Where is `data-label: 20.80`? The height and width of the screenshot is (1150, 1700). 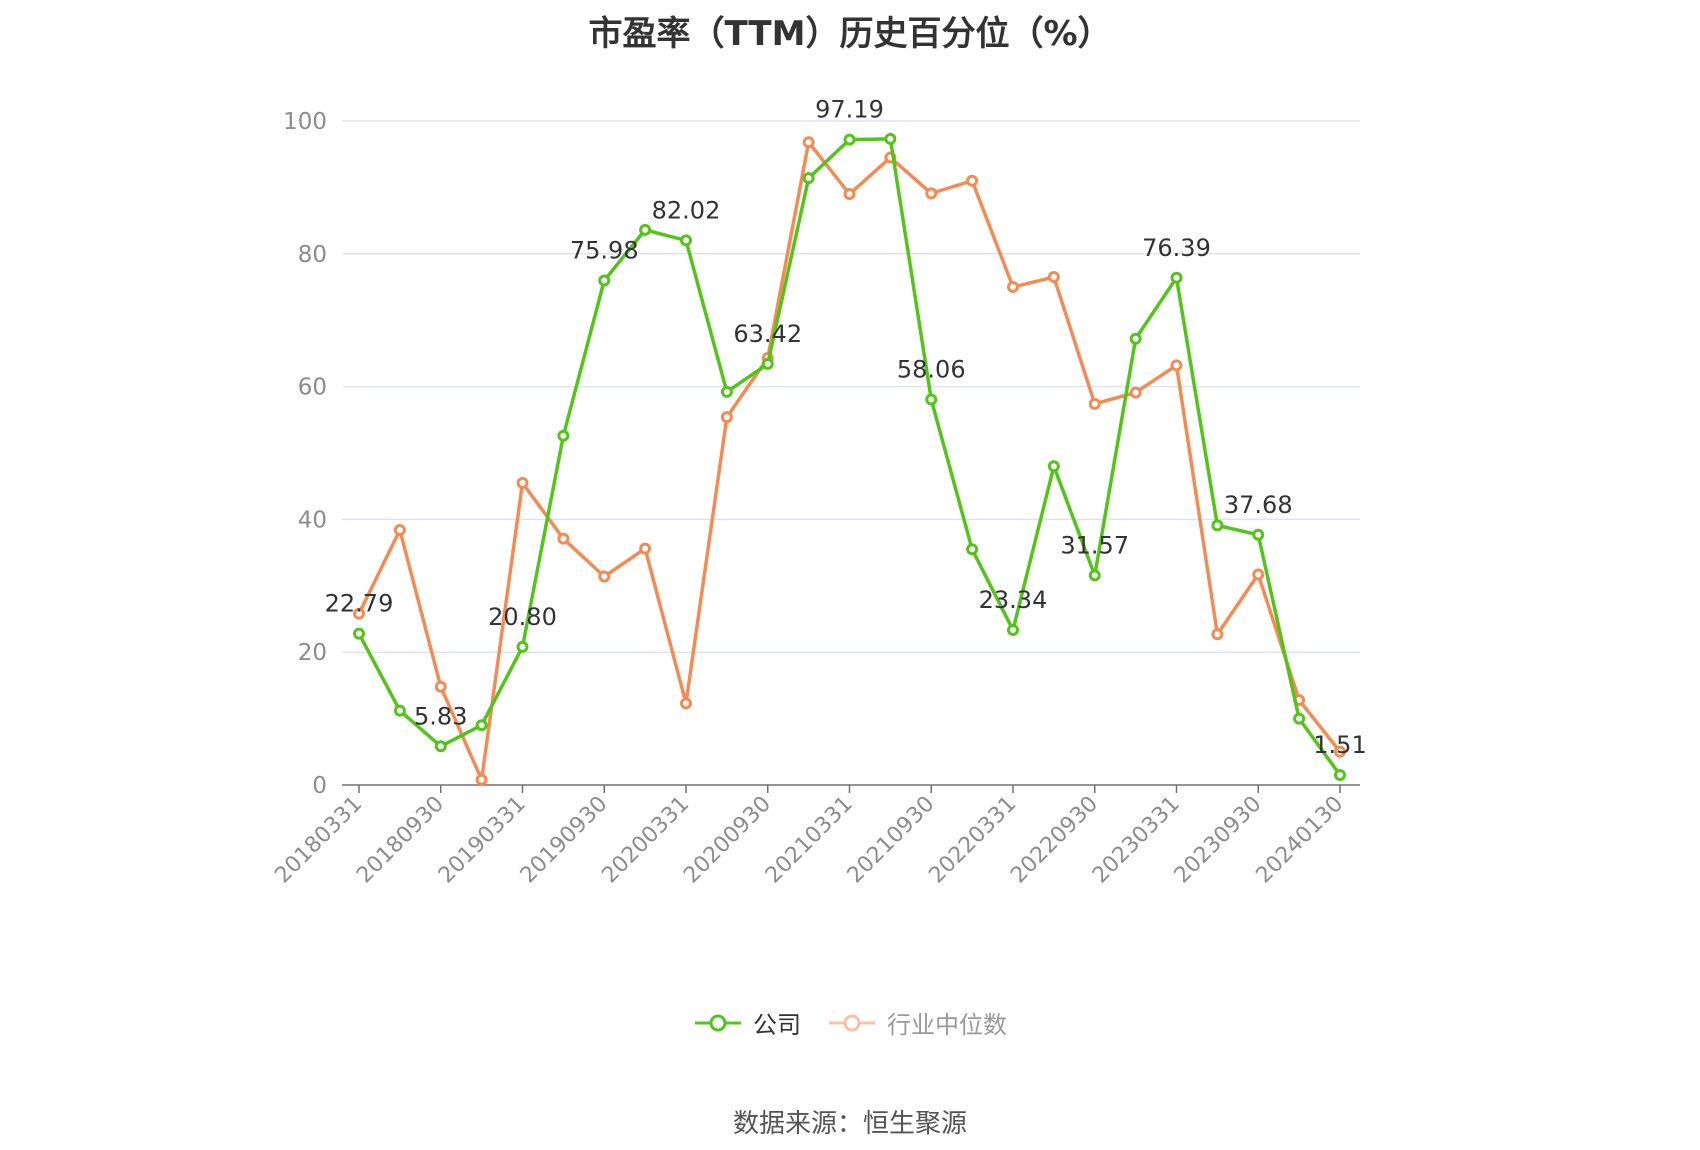 data-label: 20.80 is located at coordinates (522, 617).